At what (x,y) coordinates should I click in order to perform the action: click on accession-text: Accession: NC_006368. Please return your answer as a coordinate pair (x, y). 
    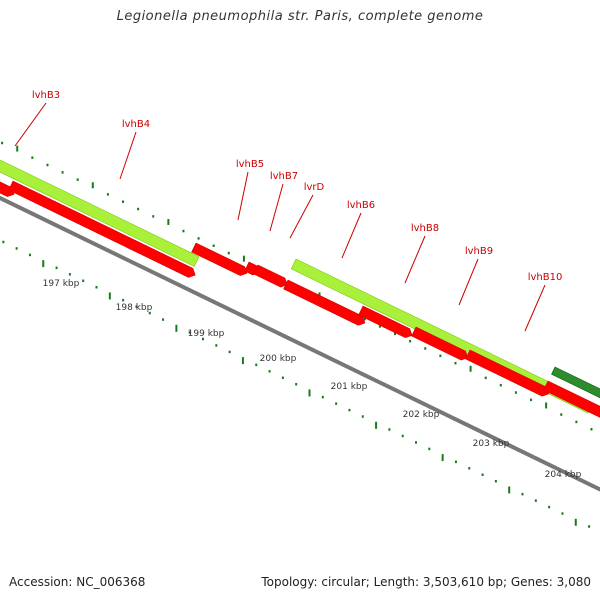
    Looking at the image, I should click on (77, 582).